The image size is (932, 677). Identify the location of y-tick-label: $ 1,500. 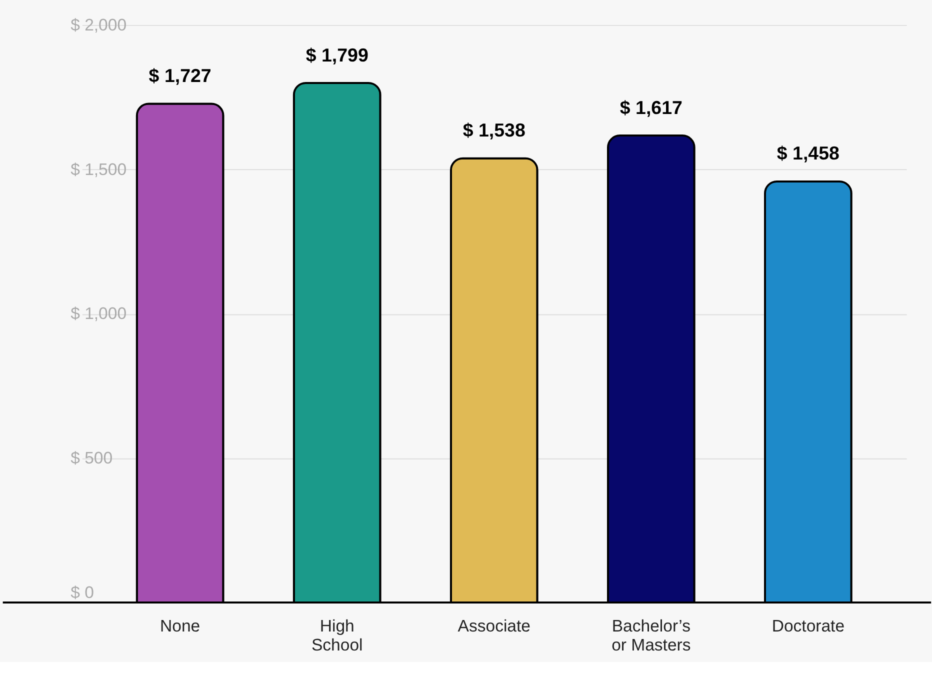
(98, 169).